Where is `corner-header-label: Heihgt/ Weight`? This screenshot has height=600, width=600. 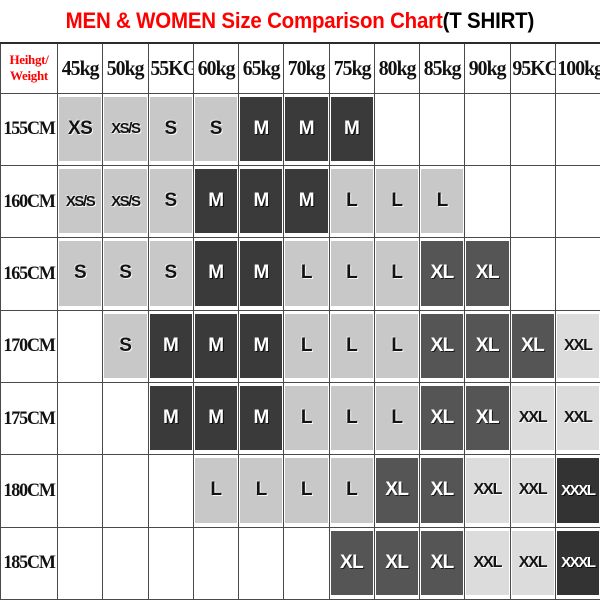 corner-header-label: Heihgt/ Weight is located at coordinates (29, 68).